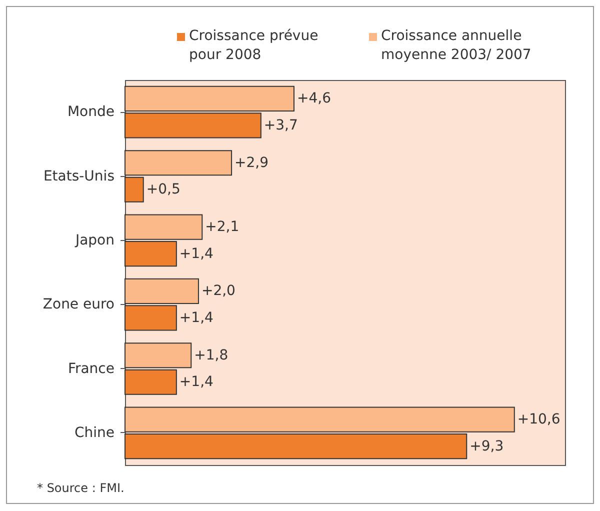 The image size is (600, 511). What do you see at coordinates (281, 125) in the screenshot?
I see `data-label: +3,7` at bounding box center [281, 125].